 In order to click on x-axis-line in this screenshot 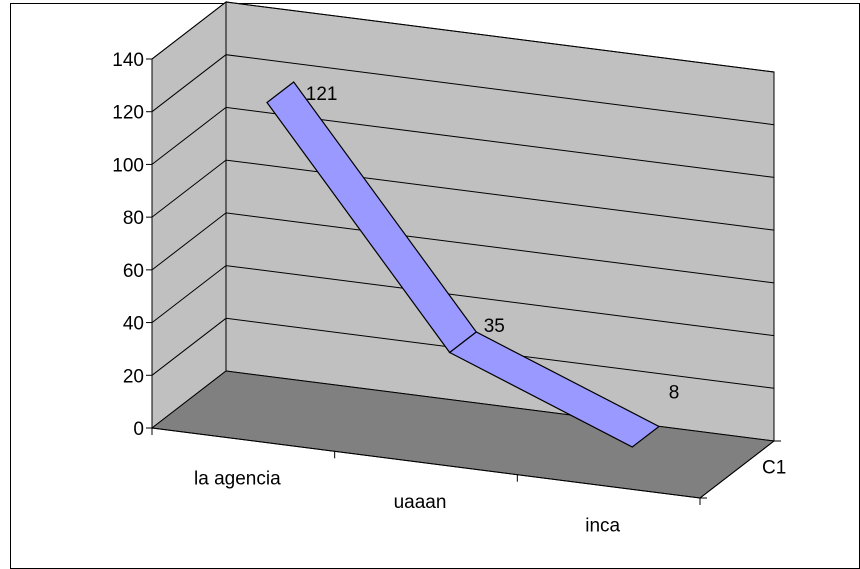, I will do `click(426, 463)`.